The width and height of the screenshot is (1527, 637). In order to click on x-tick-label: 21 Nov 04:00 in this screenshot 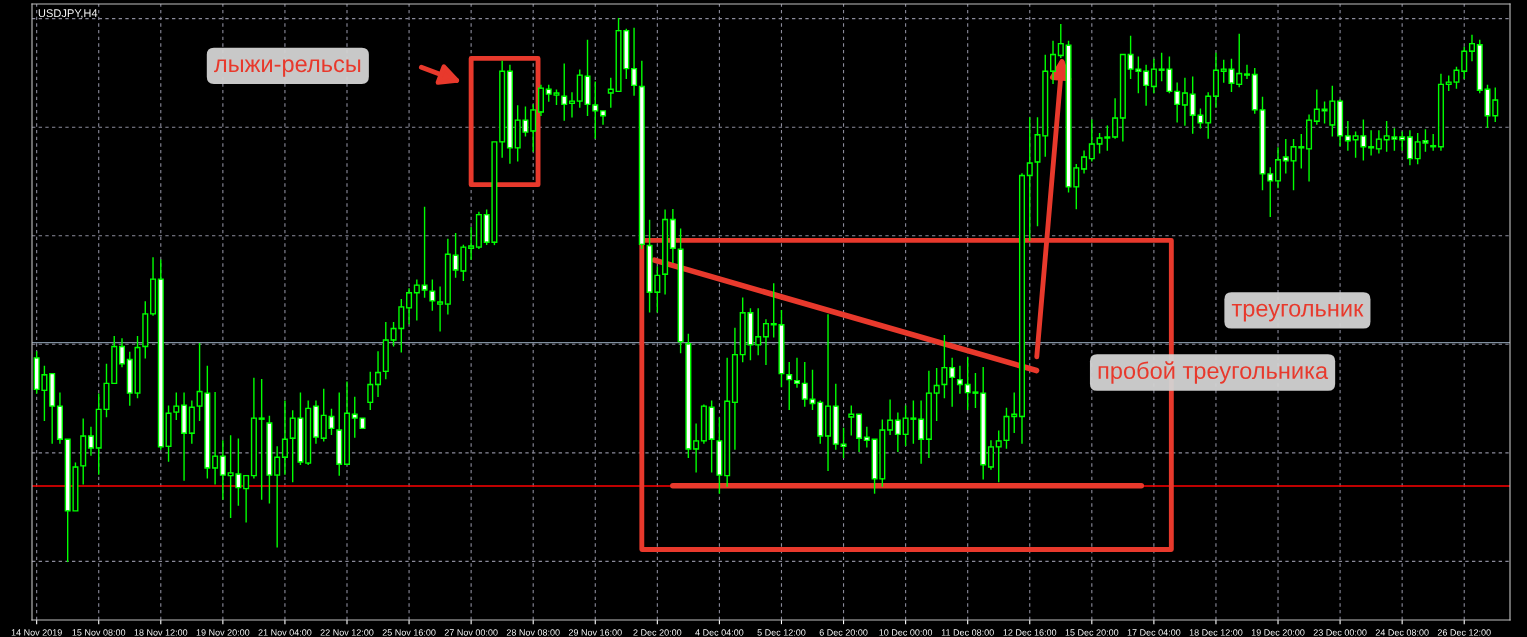, I will do `click(285, 632)`.